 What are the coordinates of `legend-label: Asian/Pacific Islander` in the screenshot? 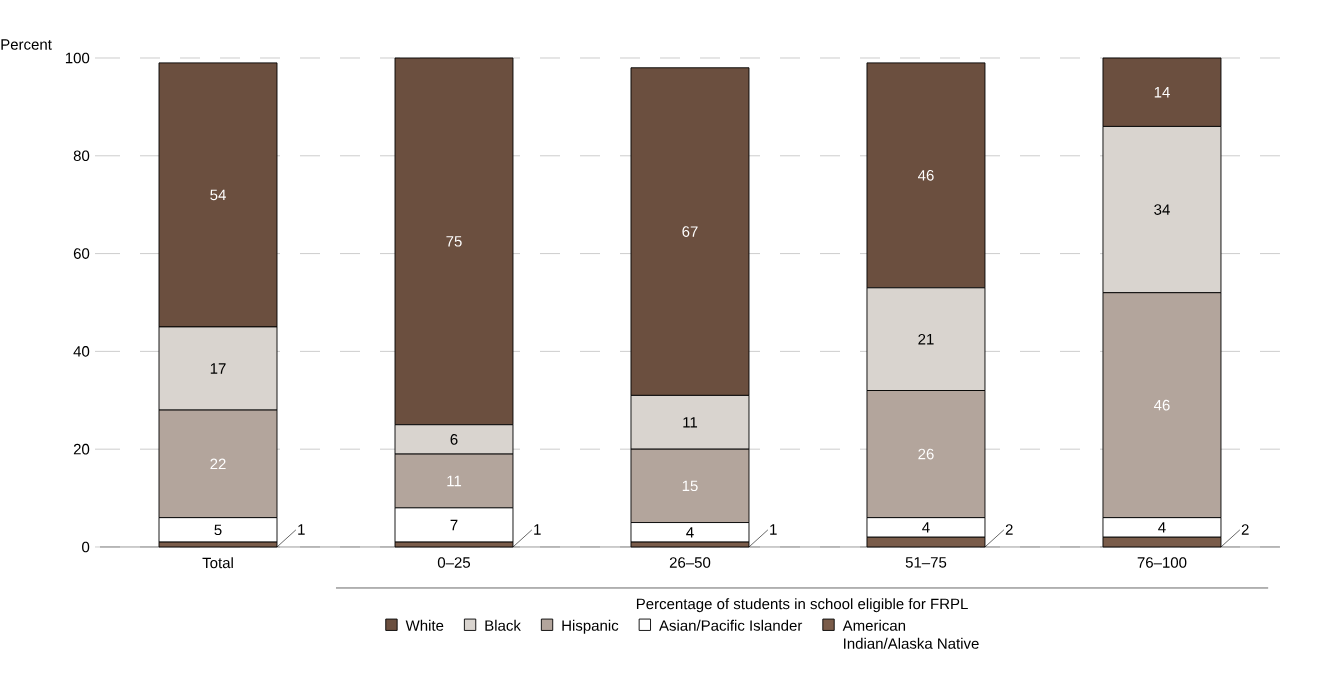 It's located at (731, 625).